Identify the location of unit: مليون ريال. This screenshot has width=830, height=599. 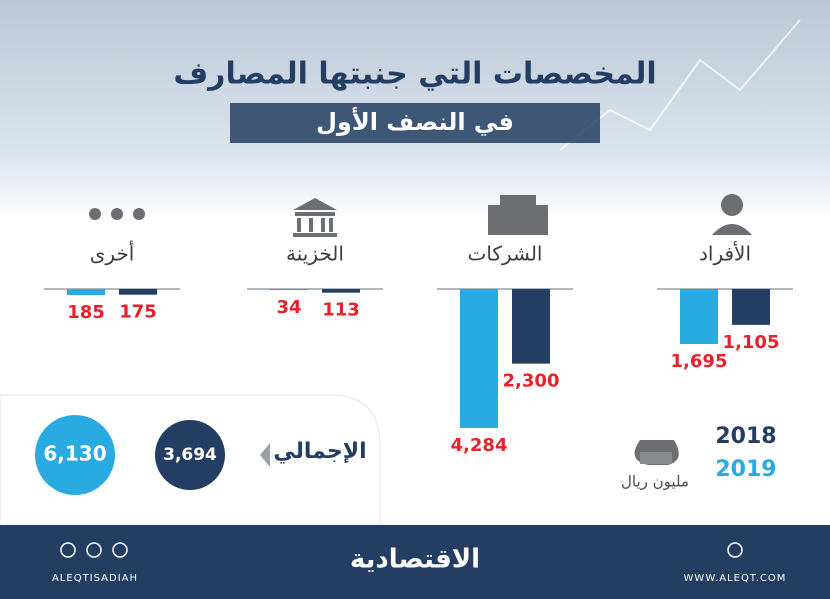
(655, 482).